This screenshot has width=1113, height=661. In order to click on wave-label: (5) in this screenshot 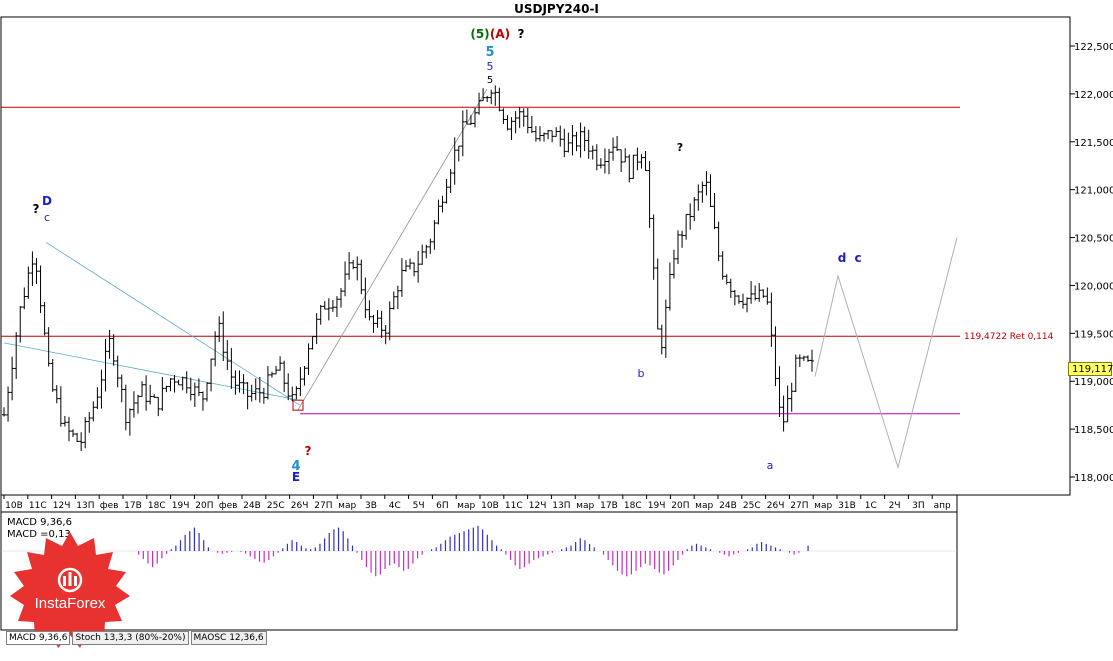, I will do `click(479, 34)`.